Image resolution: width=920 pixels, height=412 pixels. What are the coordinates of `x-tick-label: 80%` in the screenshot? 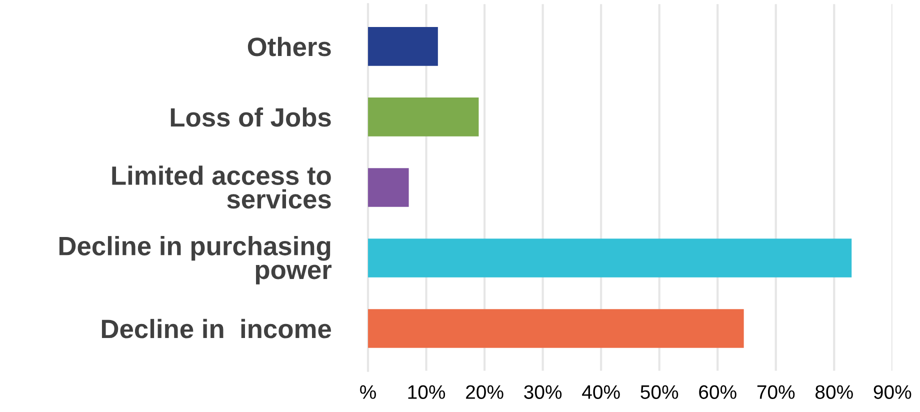 It's located at (834, 392).